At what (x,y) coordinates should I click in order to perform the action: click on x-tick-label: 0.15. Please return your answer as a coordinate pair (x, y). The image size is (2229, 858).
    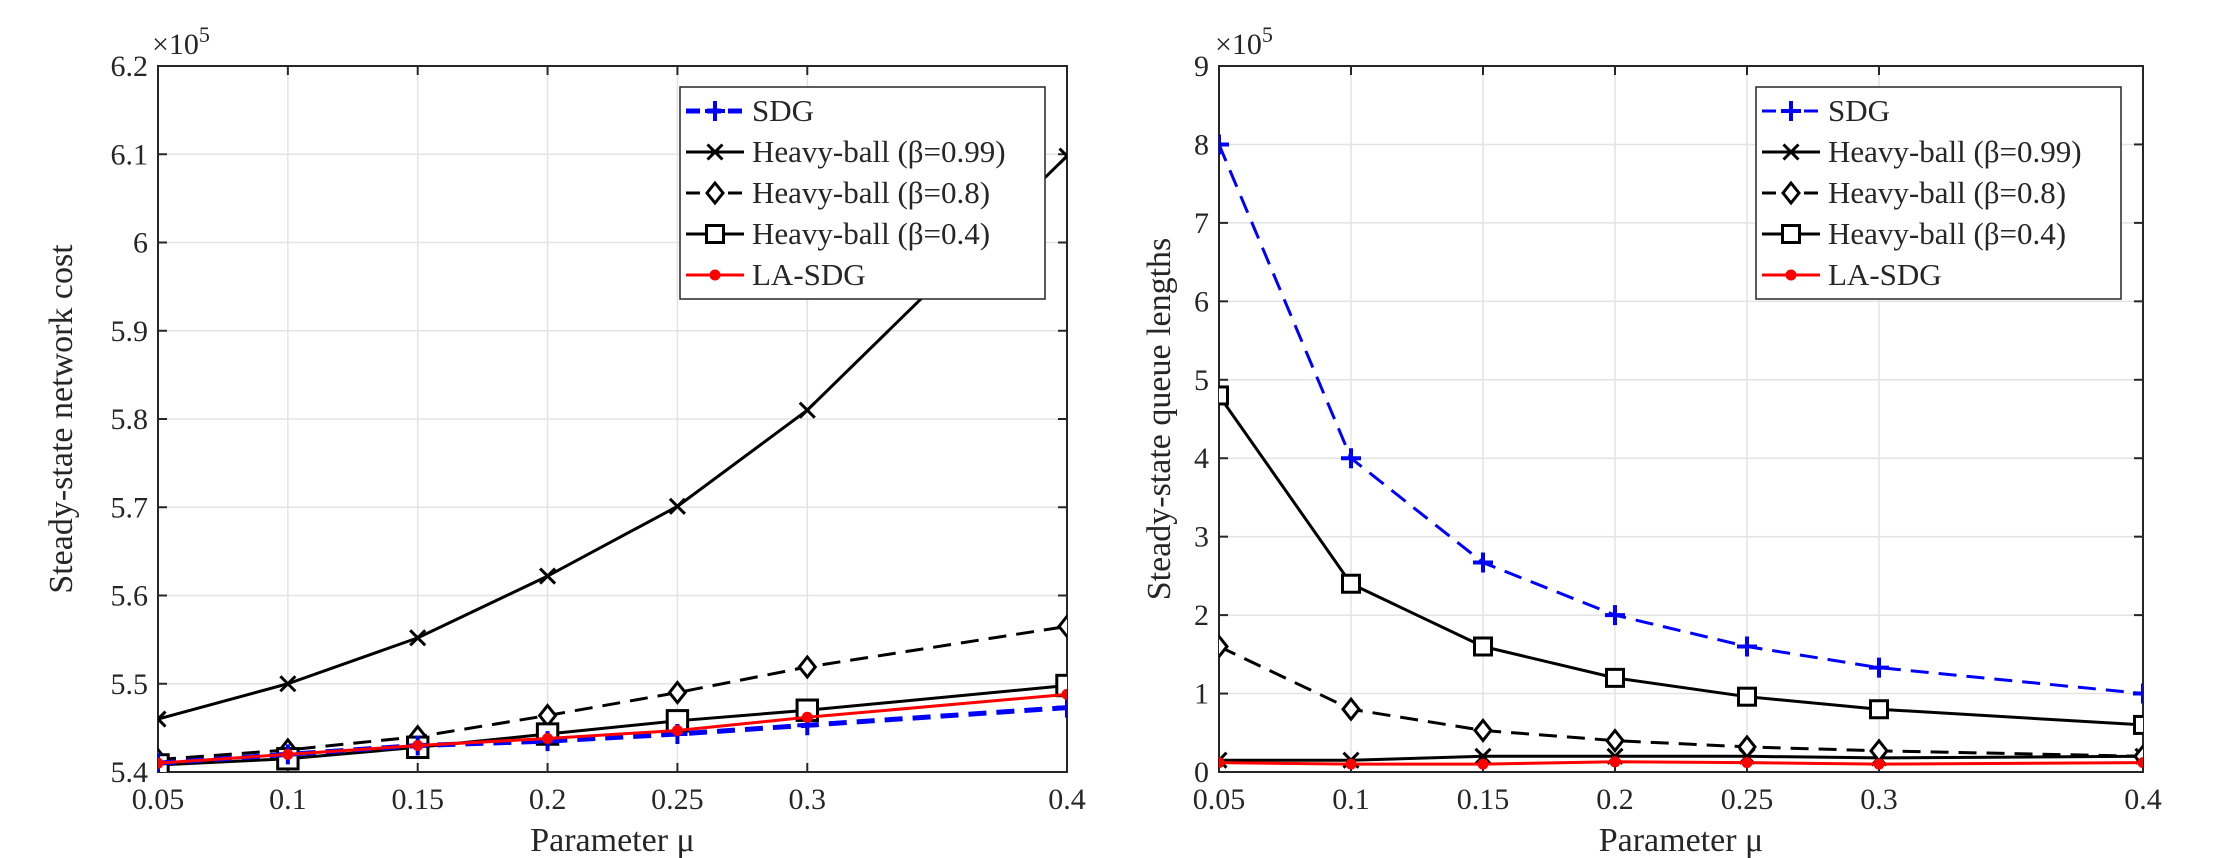
    Looking at the image, I should click on (417, 799).